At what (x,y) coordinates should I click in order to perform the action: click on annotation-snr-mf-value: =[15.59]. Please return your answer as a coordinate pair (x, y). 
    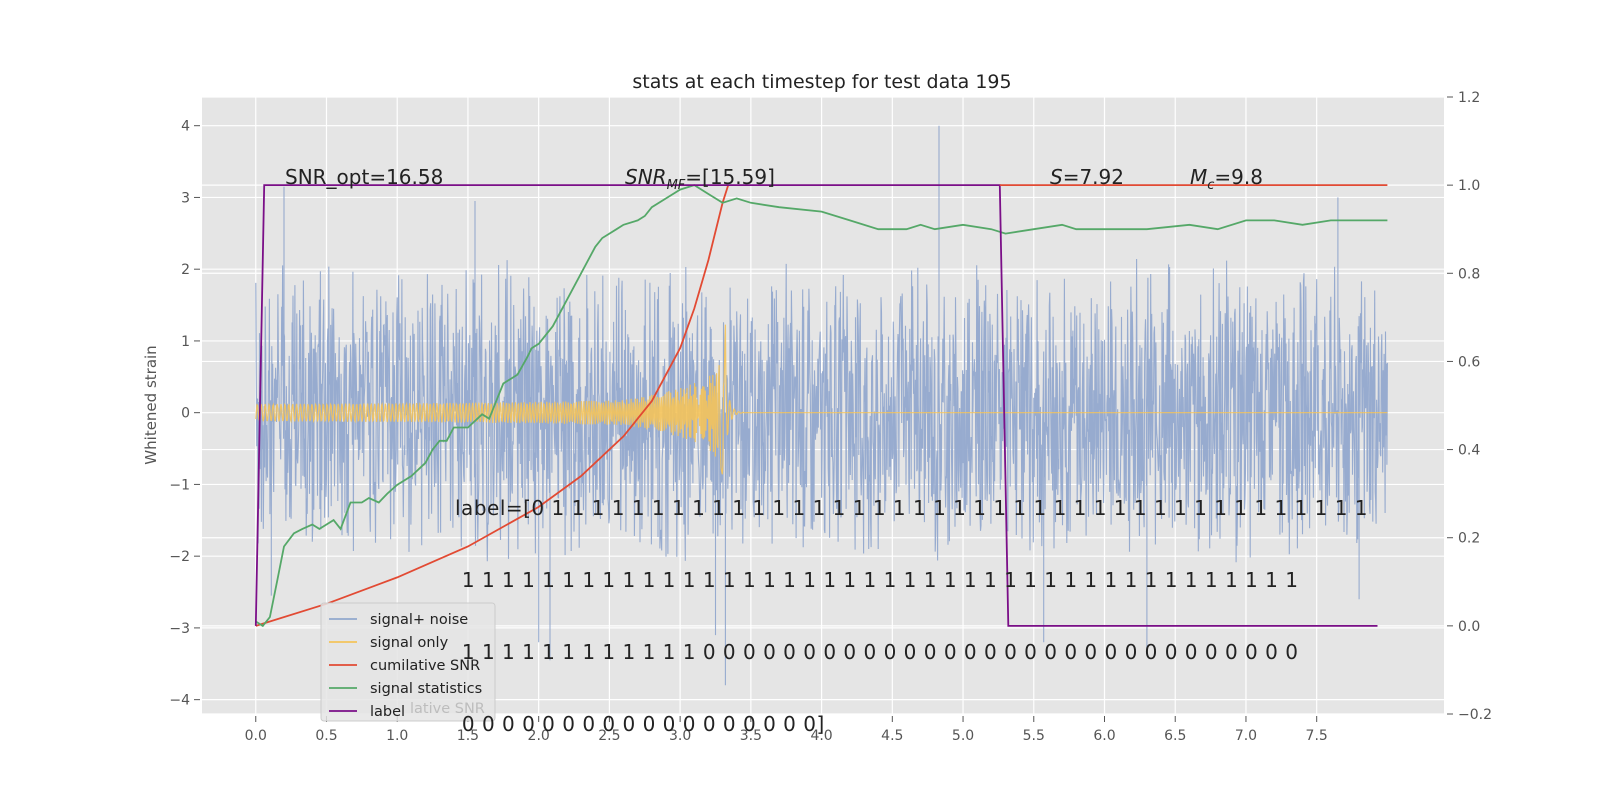
    Looking at the image, I should click on (730, 177).